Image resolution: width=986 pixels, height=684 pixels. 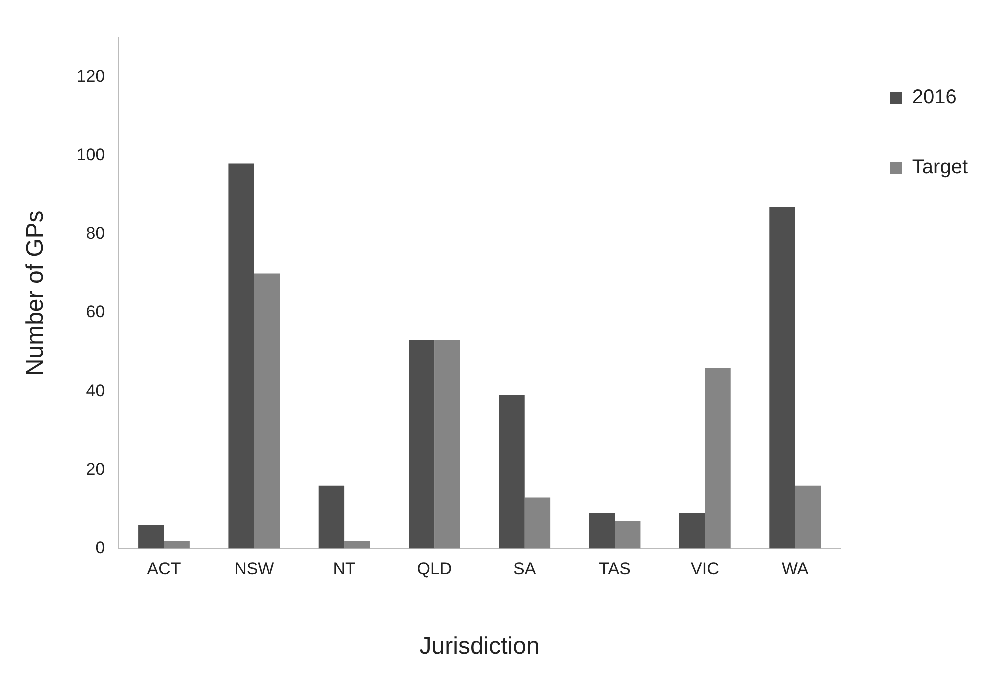 I want to click on x-tick-label: NSW, so click(x=254, y=569).